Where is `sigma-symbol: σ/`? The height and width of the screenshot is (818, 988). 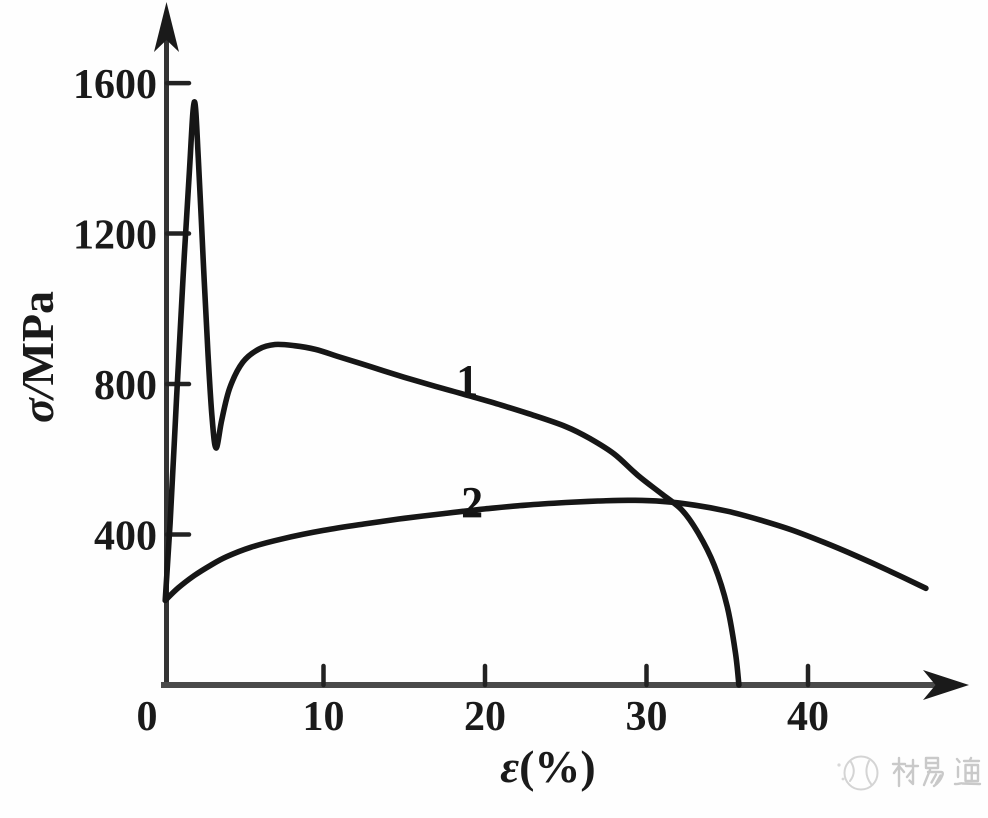
sigma-symbol: σ/ is located at coordinates (37, 404).